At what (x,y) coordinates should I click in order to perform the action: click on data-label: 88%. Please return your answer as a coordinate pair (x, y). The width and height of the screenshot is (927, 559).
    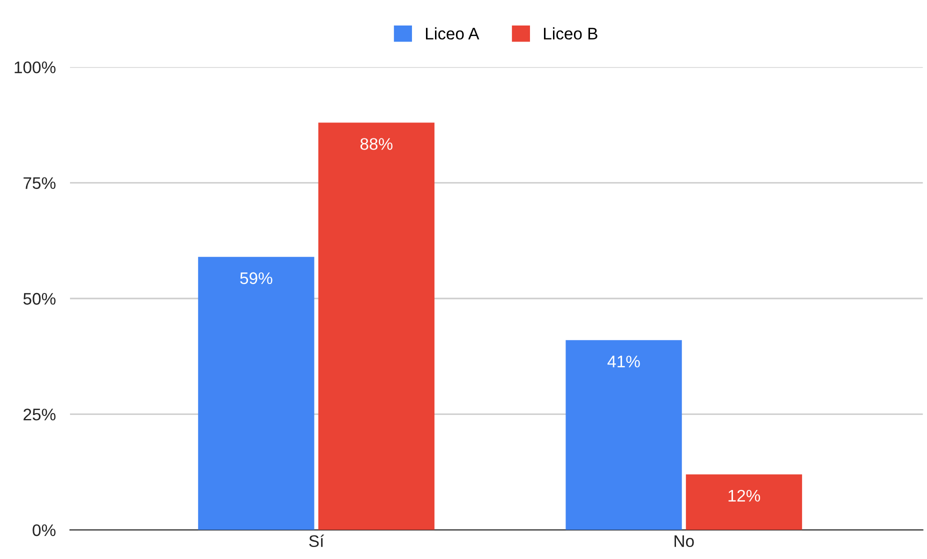
    Looking at the image, I should click on (376, 144).